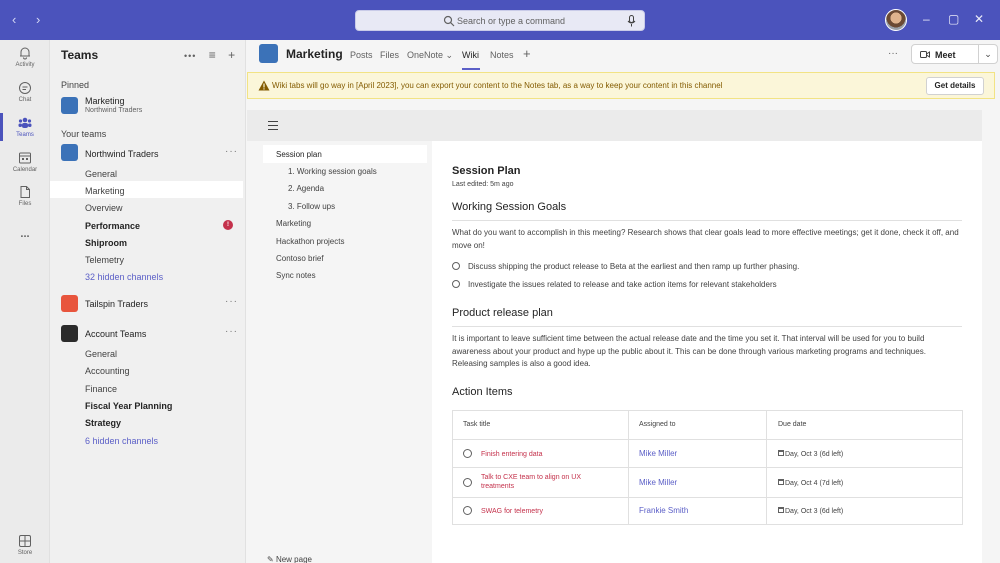 The width and height of the screenshot is (1000, 563). Describe the element at coordinates (300, 258) in the screenshot. I see `wiki-nav-item: Contoso brief` at that location.